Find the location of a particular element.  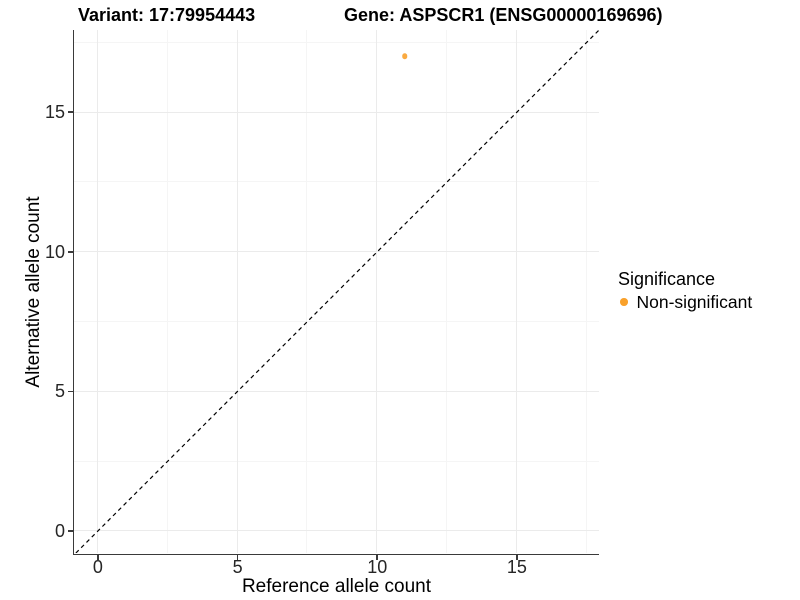

x-axis-tick-label: 10 is located at coordinates (377, 567).